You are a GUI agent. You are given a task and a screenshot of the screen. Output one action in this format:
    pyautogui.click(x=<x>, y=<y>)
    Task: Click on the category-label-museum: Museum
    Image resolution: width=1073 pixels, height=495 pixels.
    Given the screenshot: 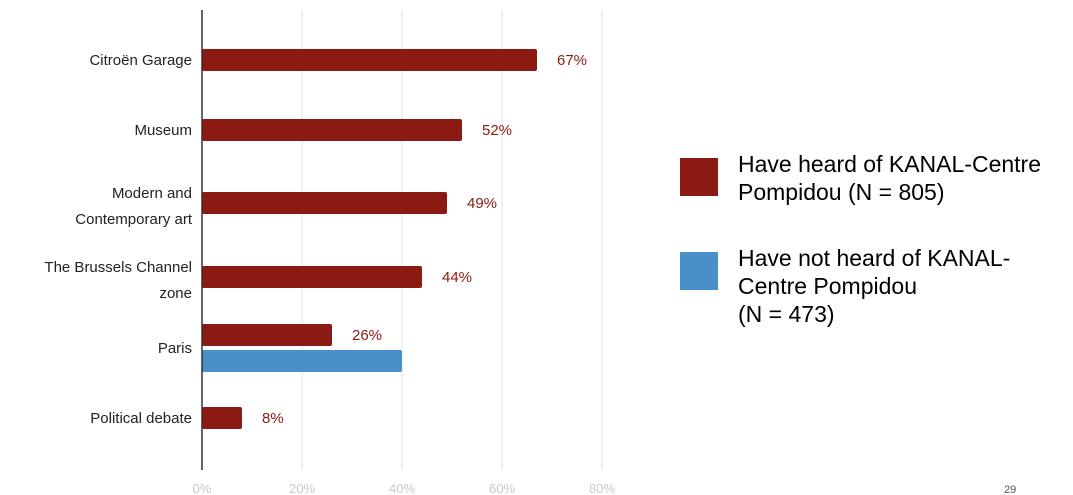 What is the action you would take?
    pyautogui.click(x=163, y=130)
    